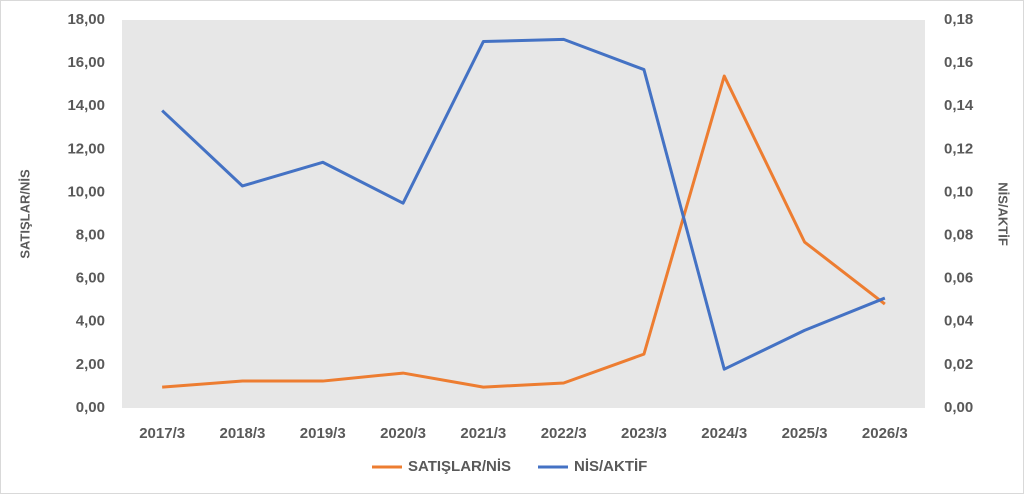 This screenshot has height=494, width=1024. Describe the element at coordinates (958, 191) in the screenshot. I see `y2-tick-label: 0,10` at that location.